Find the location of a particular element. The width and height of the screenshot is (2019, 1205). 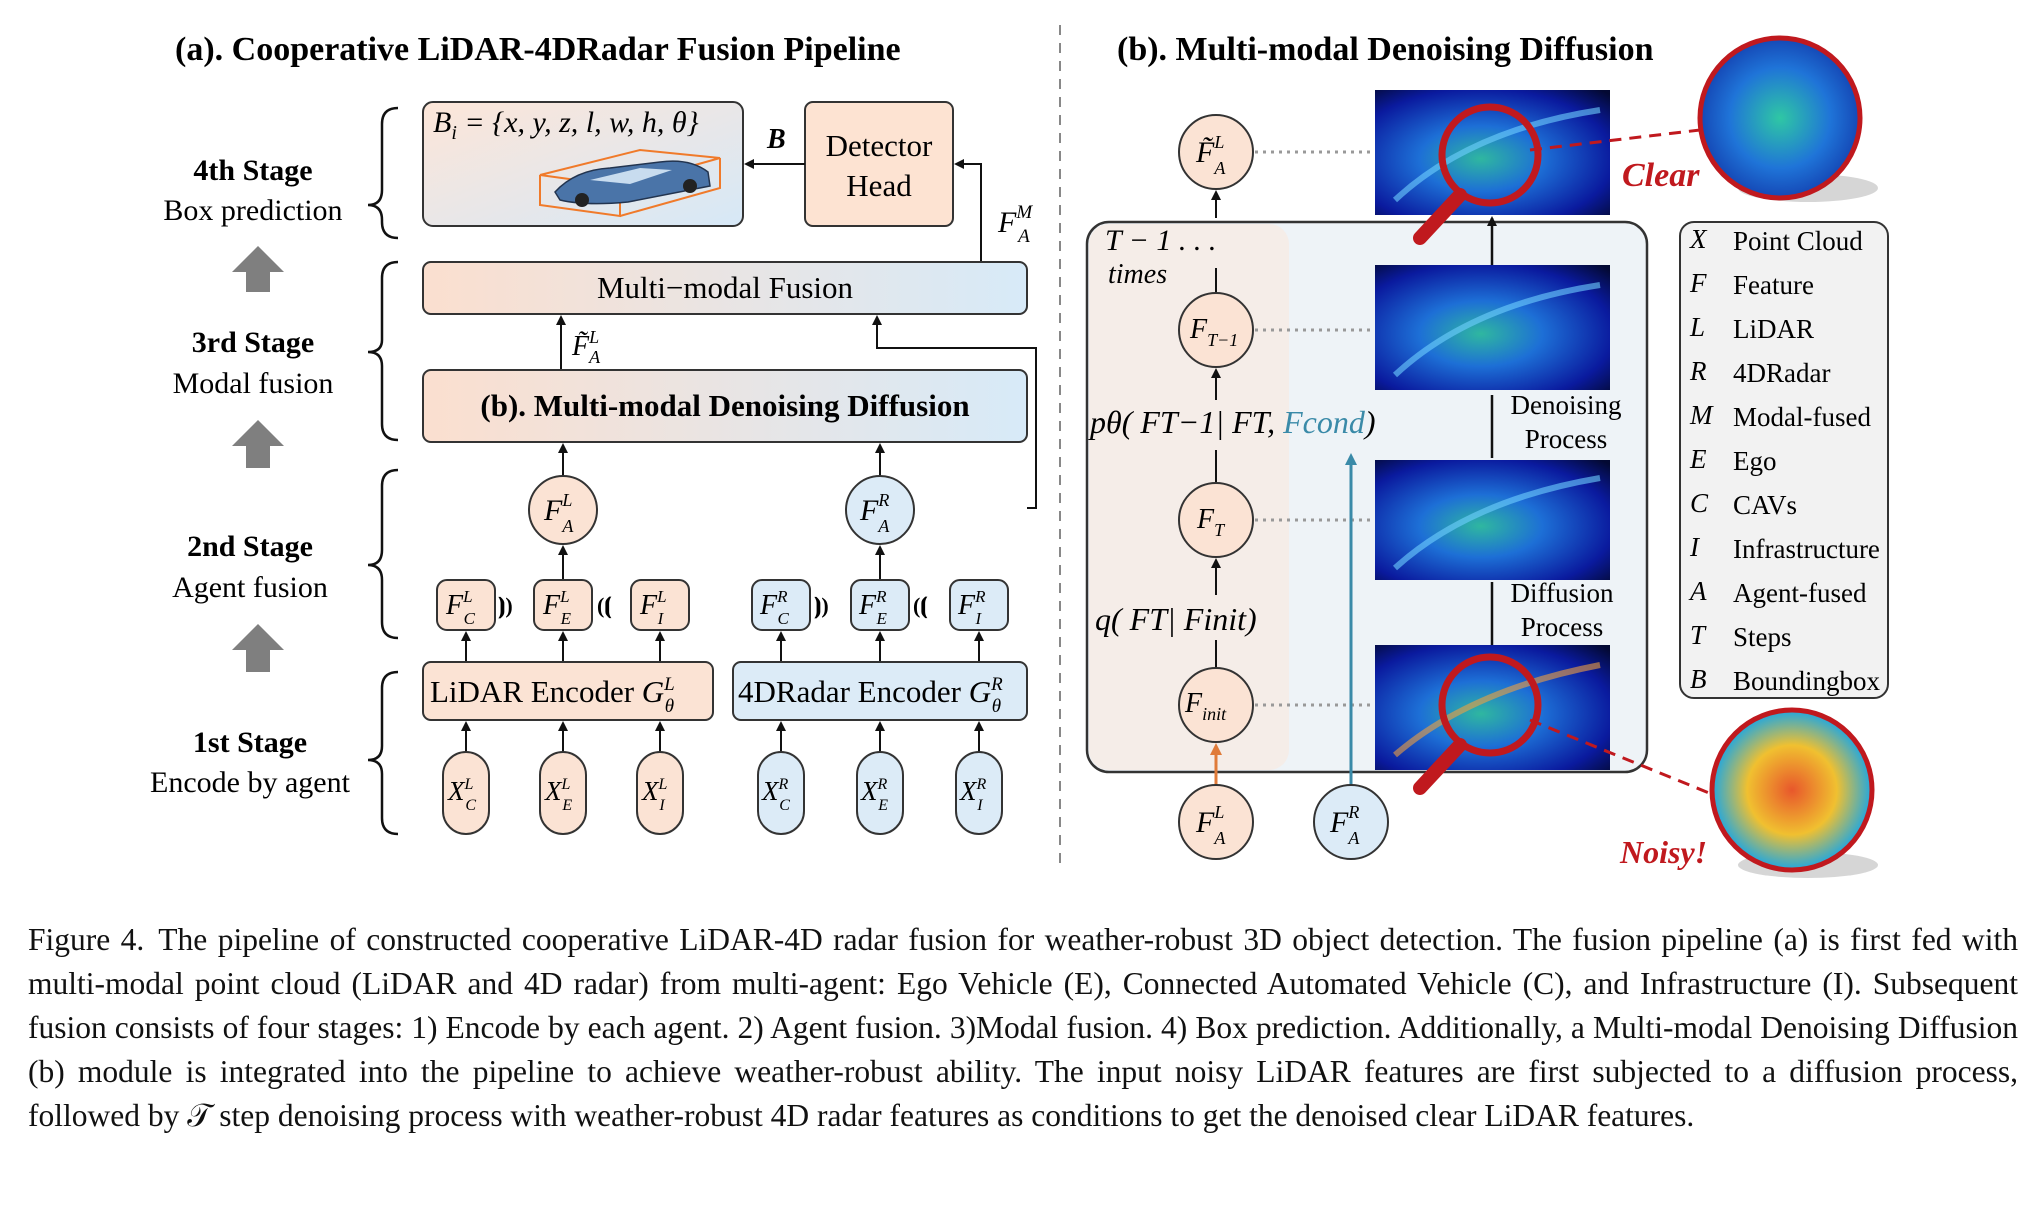

denoising-label-1: Denoising is located at coordinates (1566, 405).